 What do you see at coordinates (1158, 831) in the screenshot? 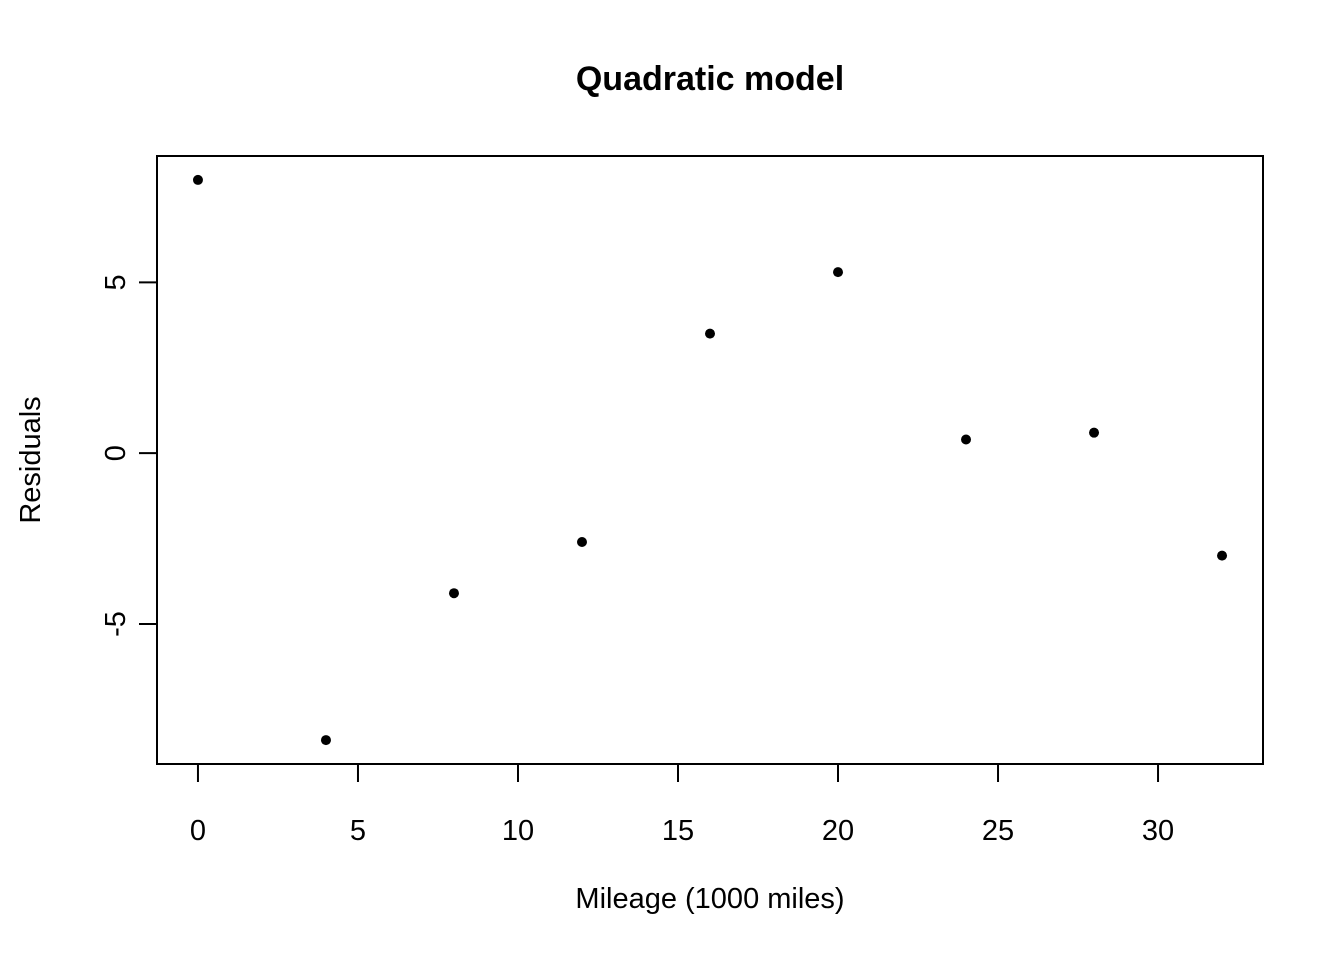
I see `x-tick-label: 30` at bounding box center [1158, 831].